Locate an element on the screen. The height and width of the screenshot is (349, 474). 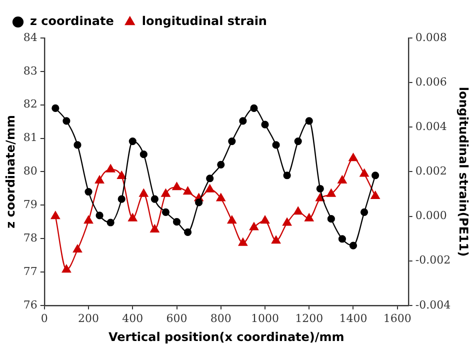
legend-label: longitudinal strain is located at coordinates (204, 21).